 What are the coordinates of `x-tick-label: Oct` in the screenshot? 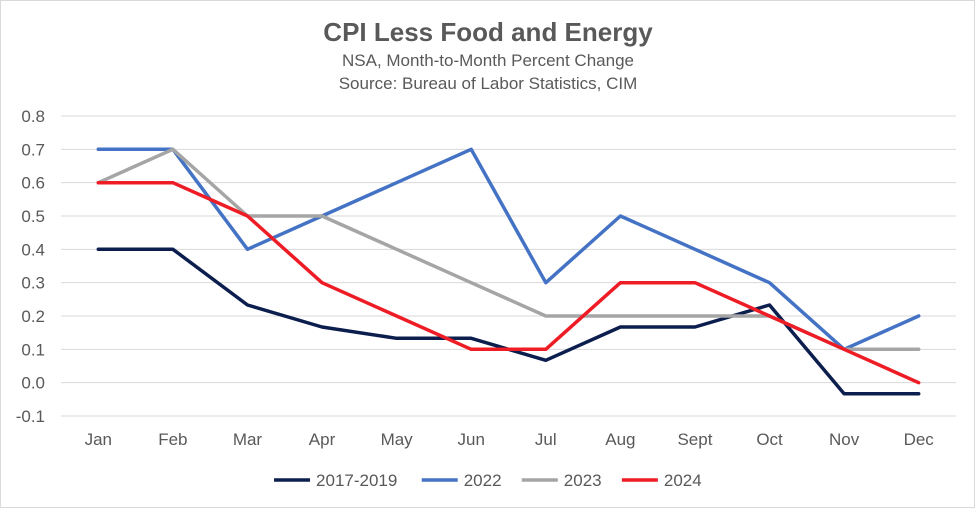 It's located at (769, 439).